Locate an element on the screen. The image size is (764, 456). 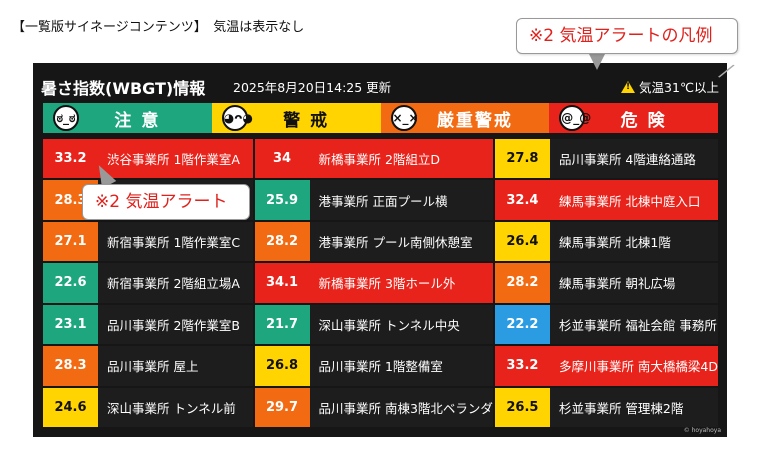
site-name: 新宿事業所 1階作業室C is located at coordinates (174, 243).